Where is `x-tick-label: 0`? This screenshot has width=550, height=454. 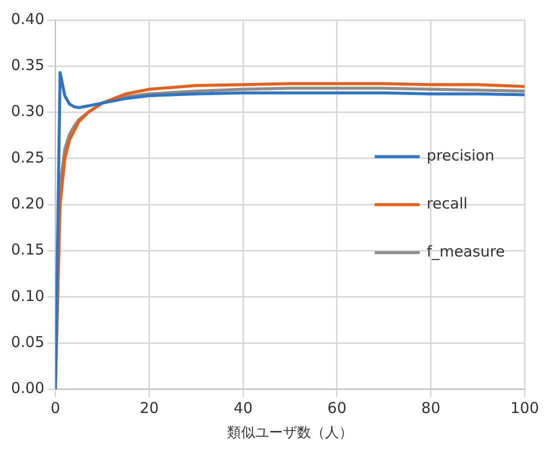
x-tick-label: 0 is located at coordinates (55, 408).